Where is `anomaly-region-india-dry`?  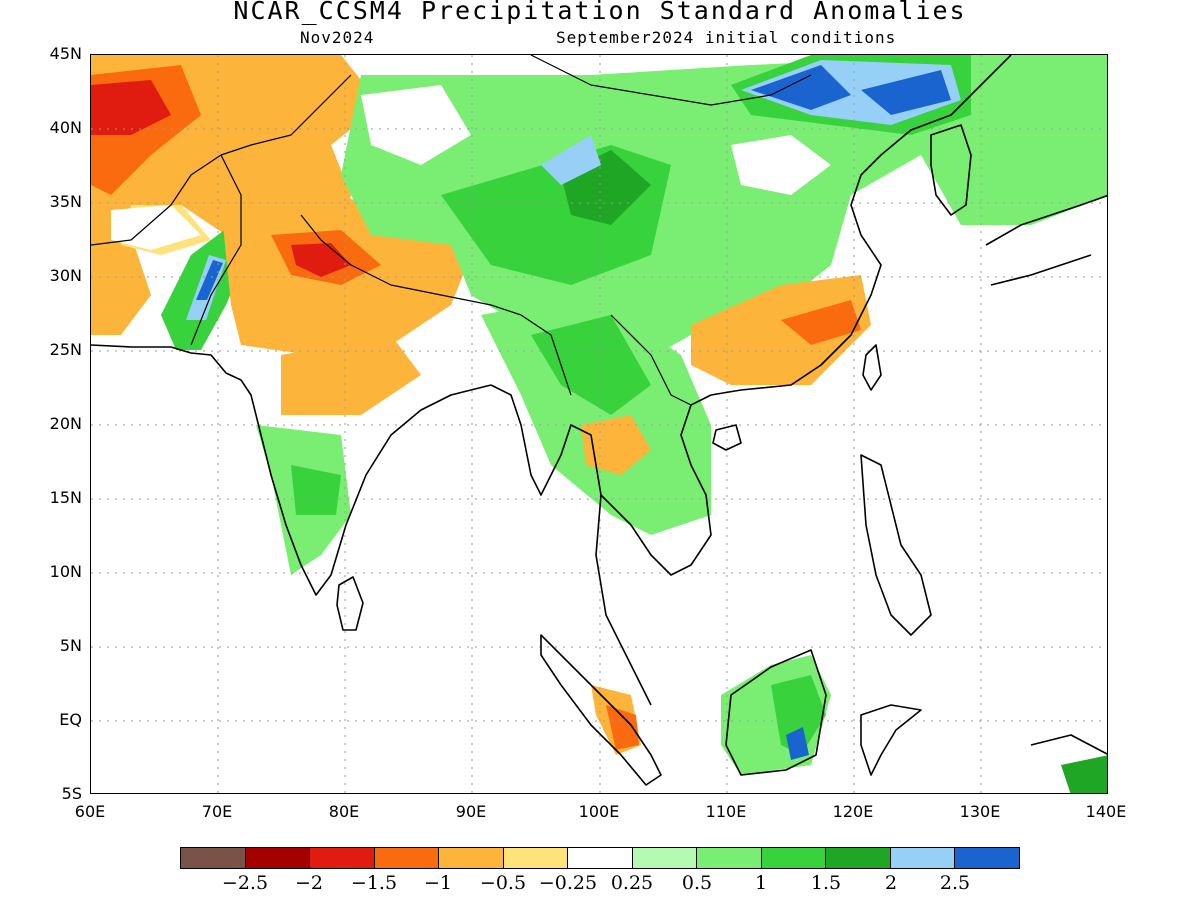 anomaly-region-india-dry is located at coordinates (351, 375).